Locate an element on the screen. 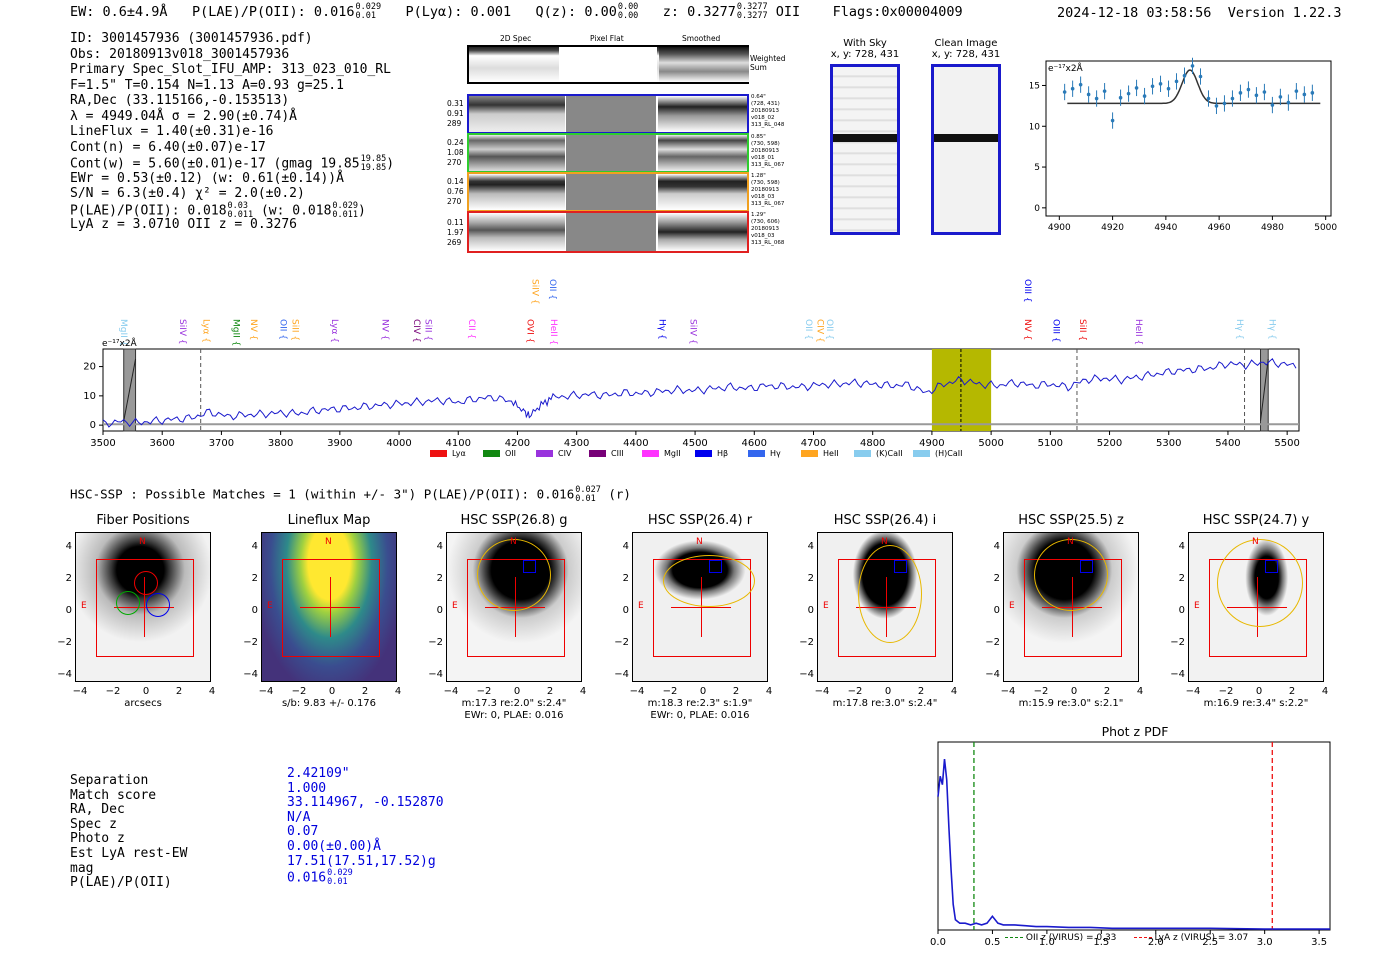 This screenshot has width=1400, height=953. spectrum-line-label: CIV { is located at coordinates (820, 331).